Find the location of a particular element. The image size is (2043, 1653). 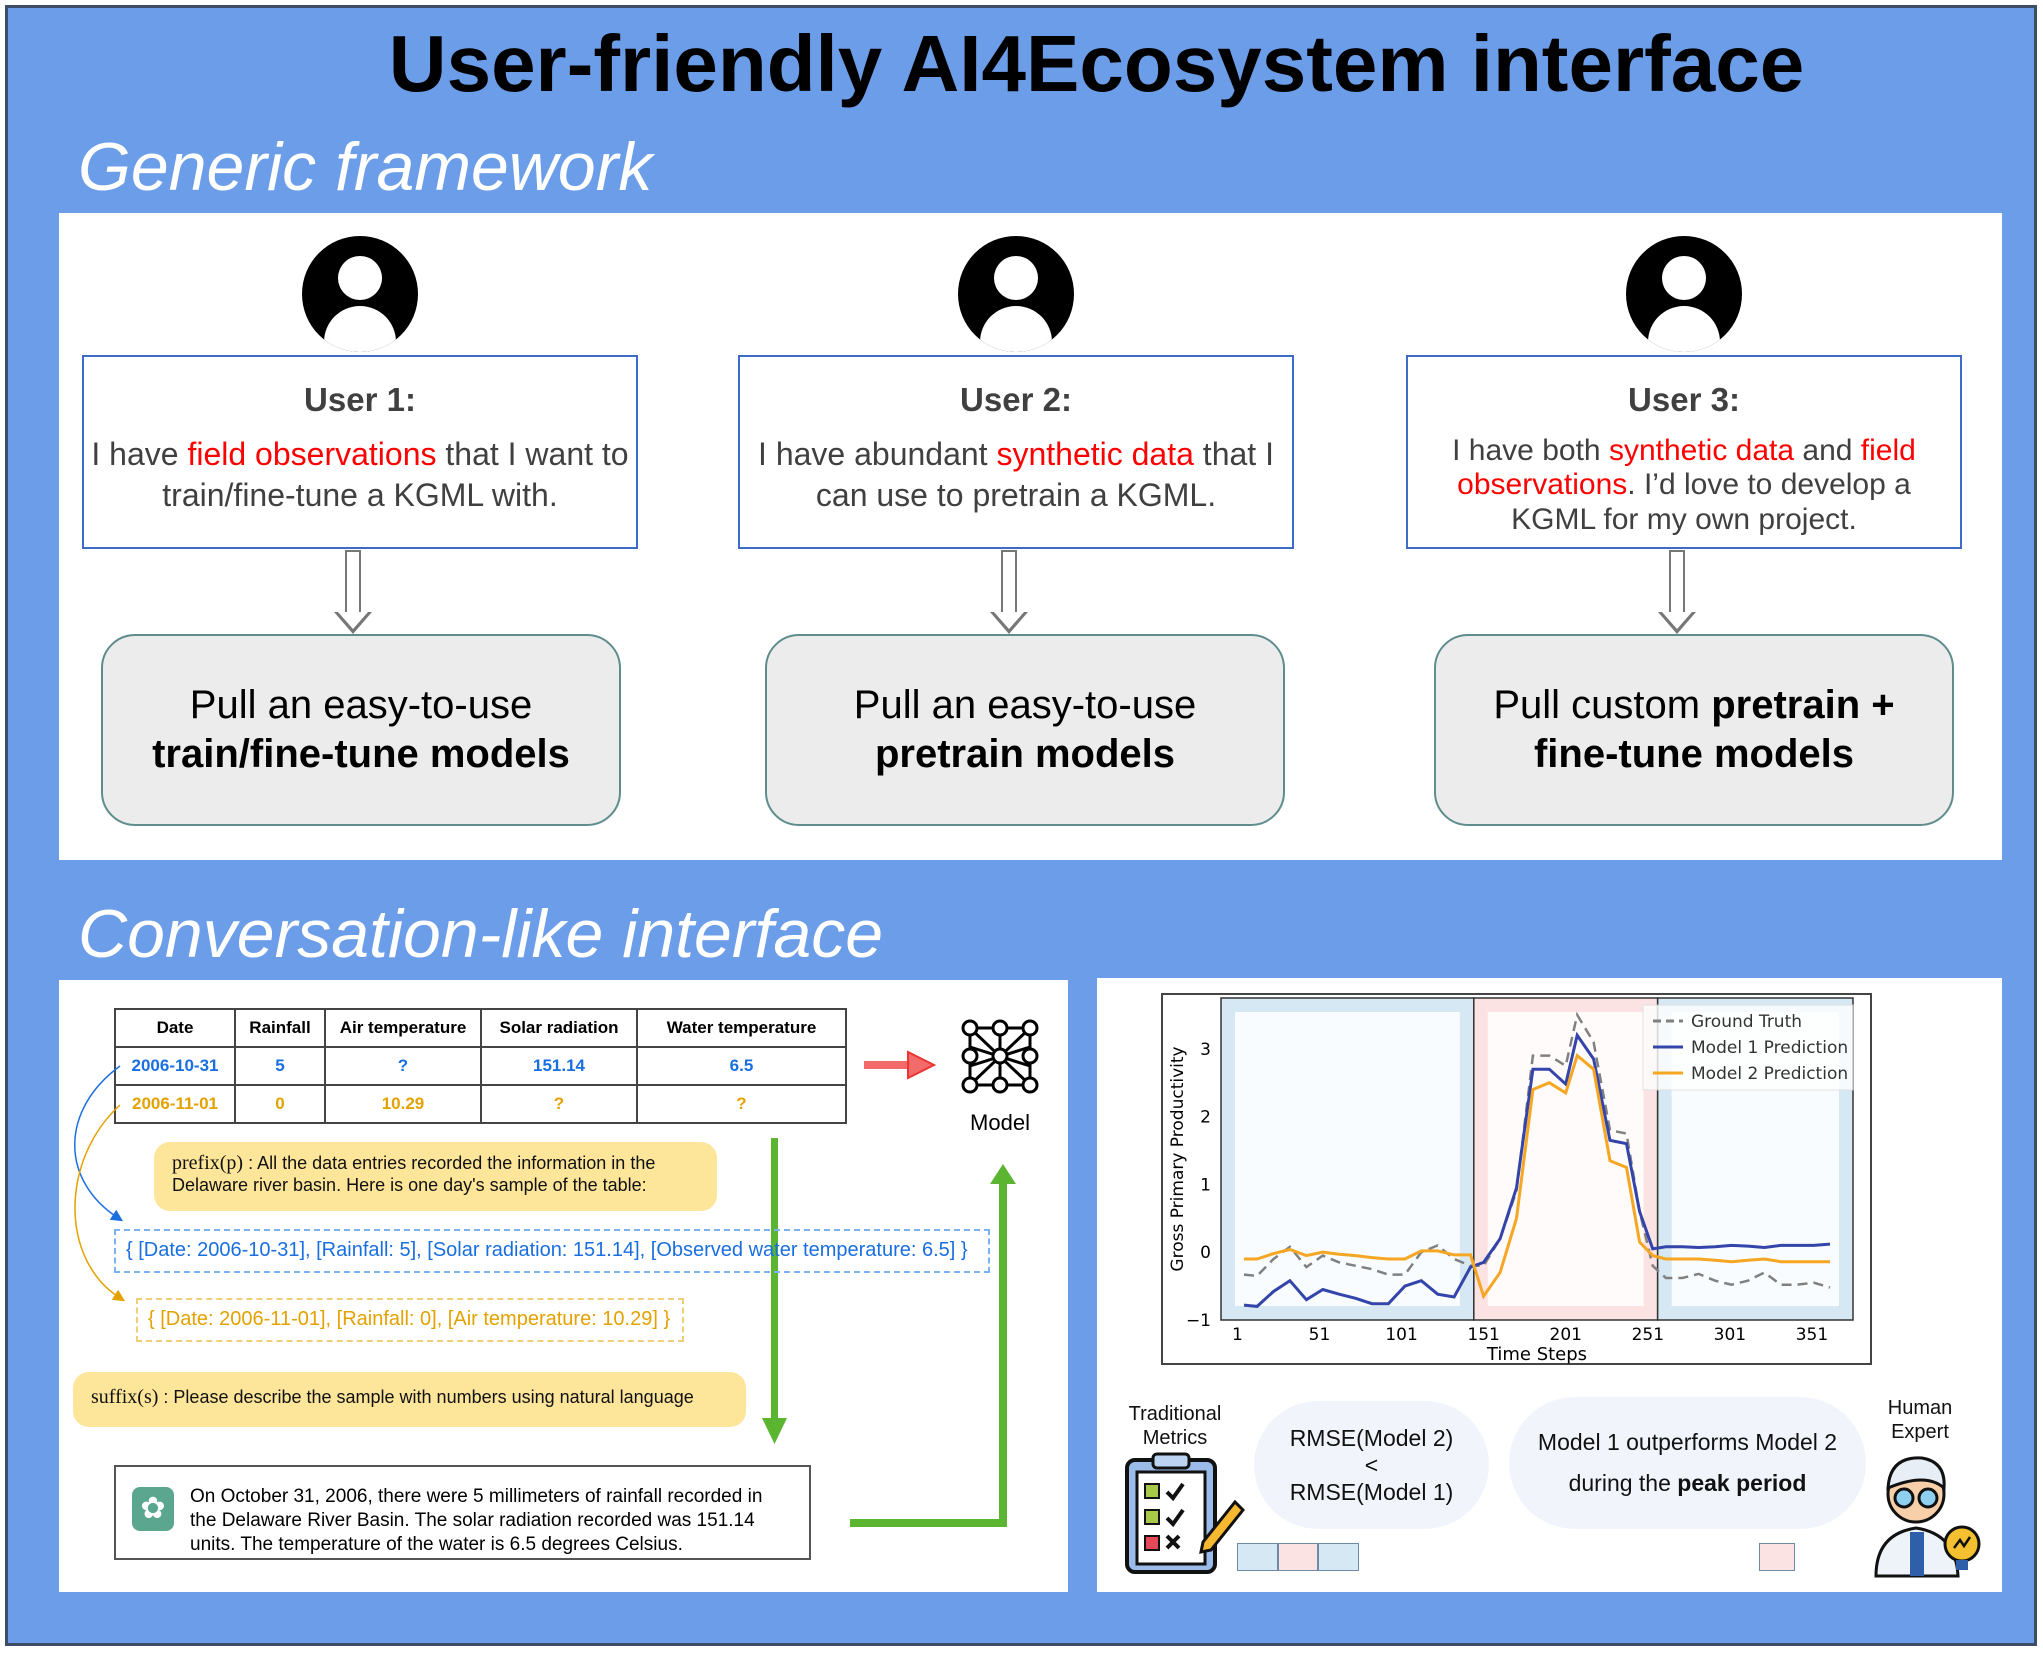

x-axis-label: Time Steps is located at coordinates (1536, 1354).